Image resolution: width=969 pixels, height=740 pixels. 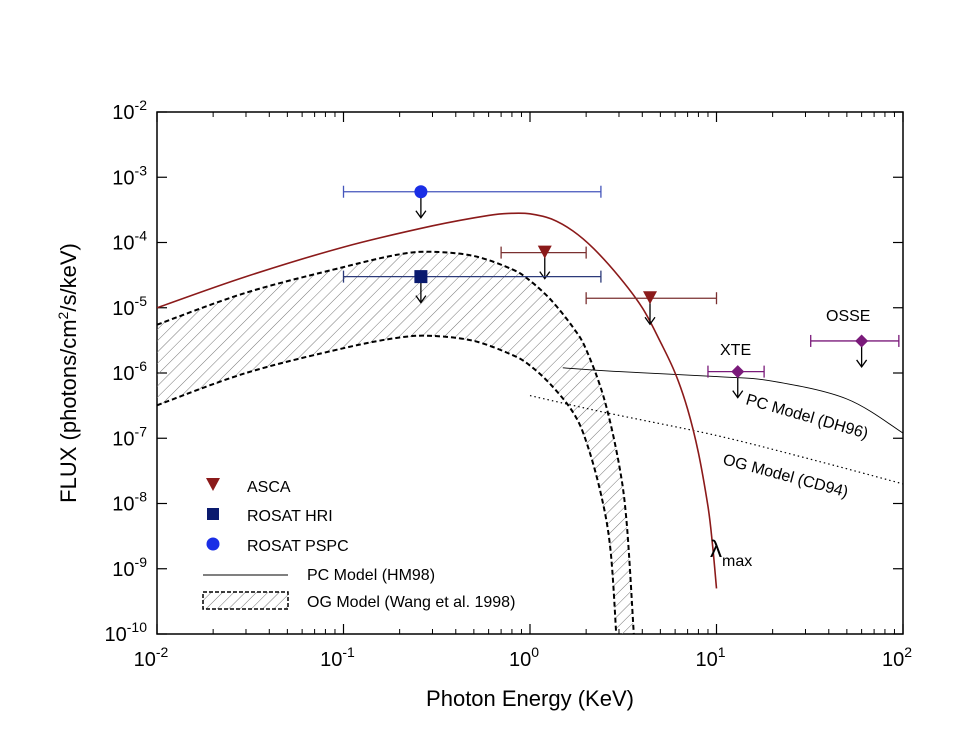 I want to click on xte-limit-arrowhead, so click(x=738, y=394).